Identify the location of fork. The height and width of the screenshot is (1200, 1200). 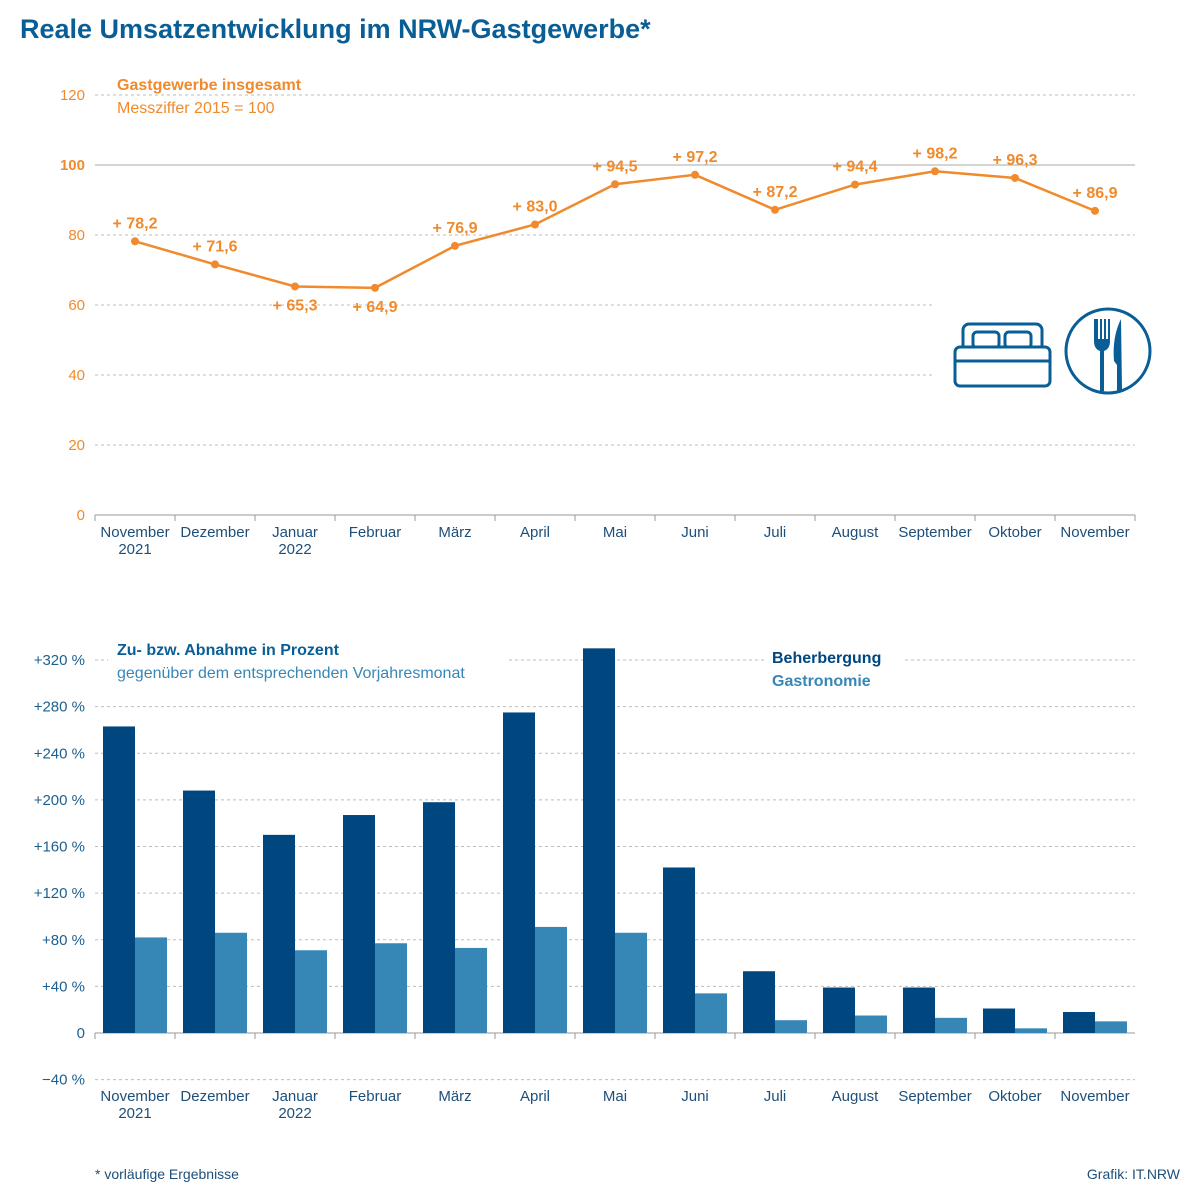
(1102, 355).